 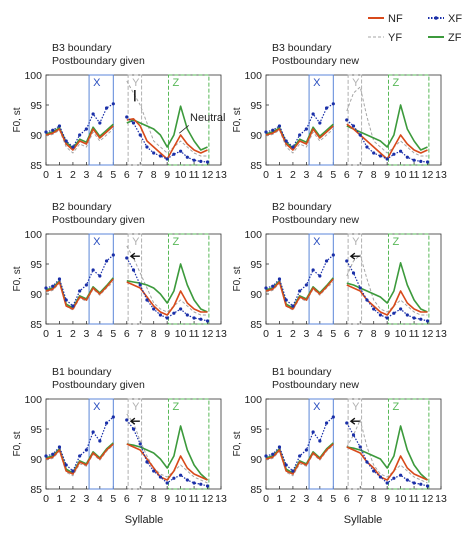 I want to click on series-yf, so click(x=126, y=448).